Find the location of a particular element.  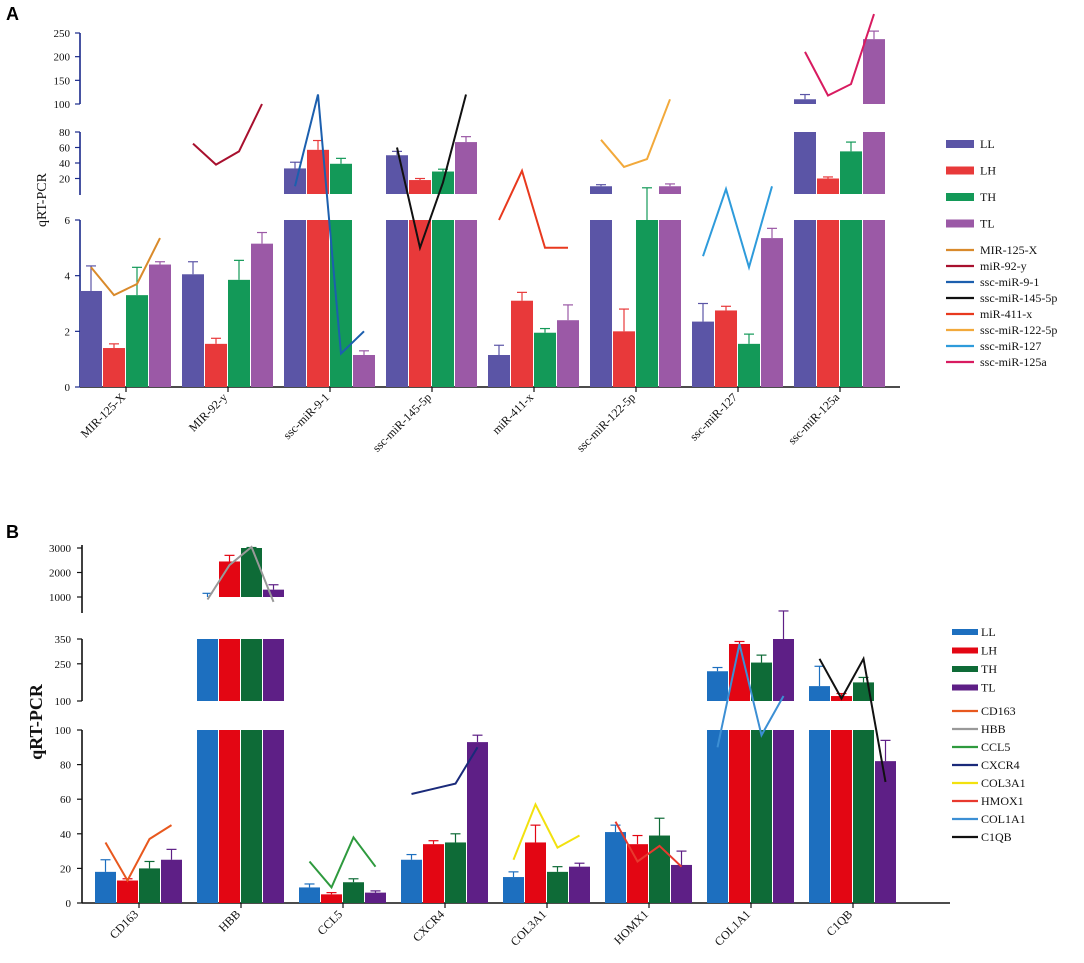

bar-ll-ssc-mir-145-5p-part1 is located at coordinates (397, 303).